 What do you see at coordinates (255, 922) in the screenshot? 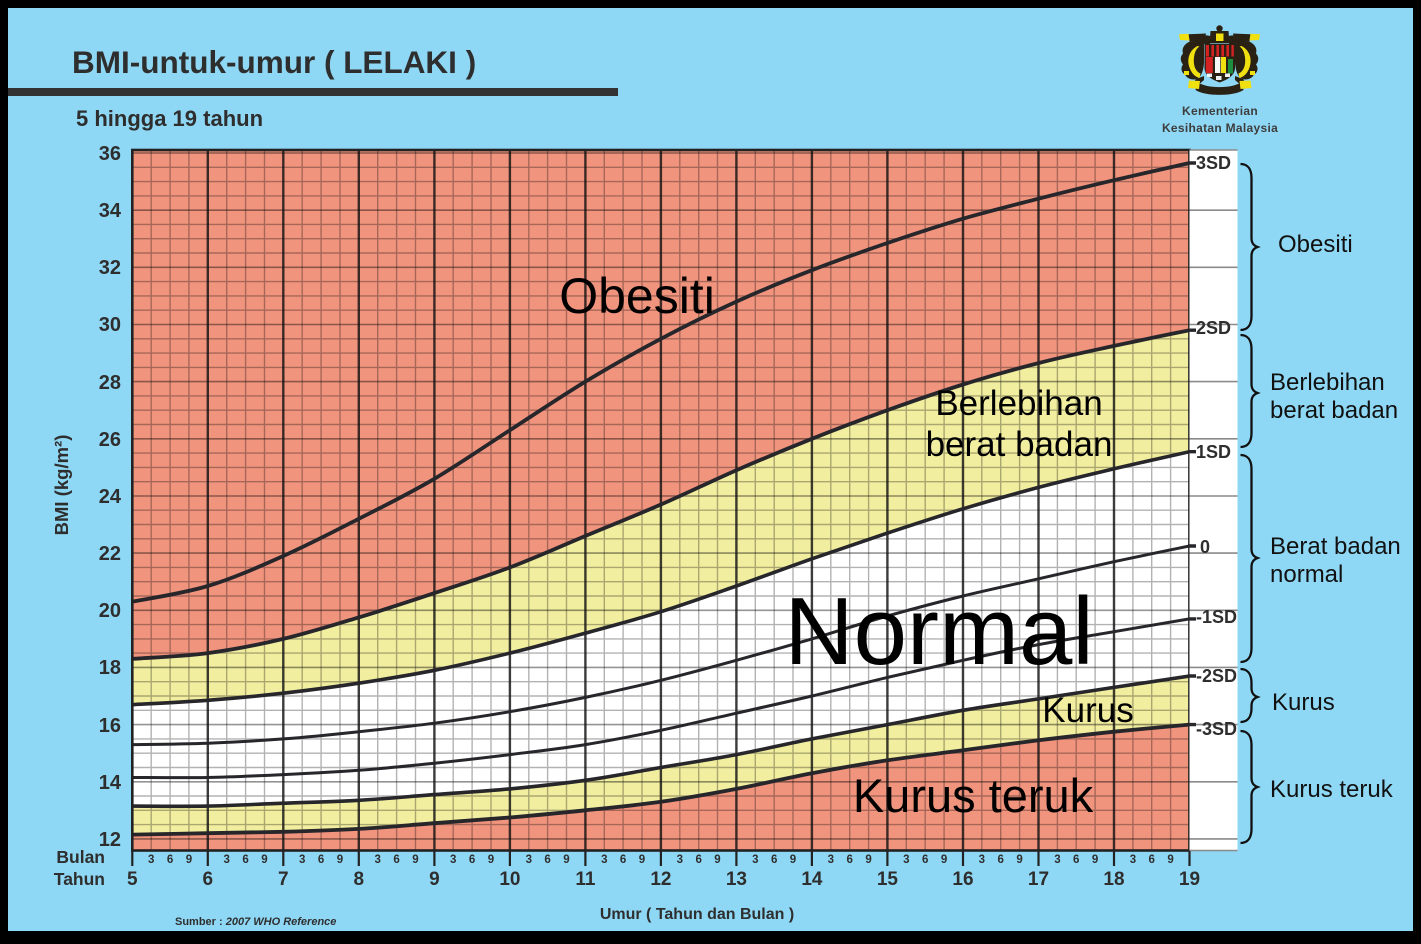
I see `svg-text: Sumber : 2007 WHO Reference` at bounding box center [255, 922].